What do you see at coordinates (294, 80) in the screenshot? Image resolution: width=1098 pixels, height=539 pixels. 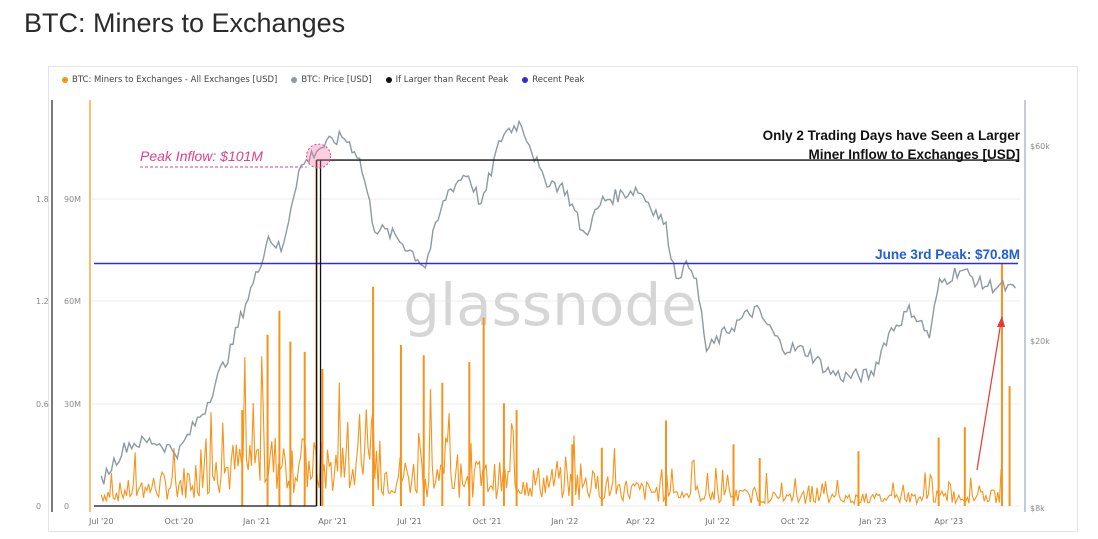 I see `legend-dot-price` at bounding box center [294, 80].